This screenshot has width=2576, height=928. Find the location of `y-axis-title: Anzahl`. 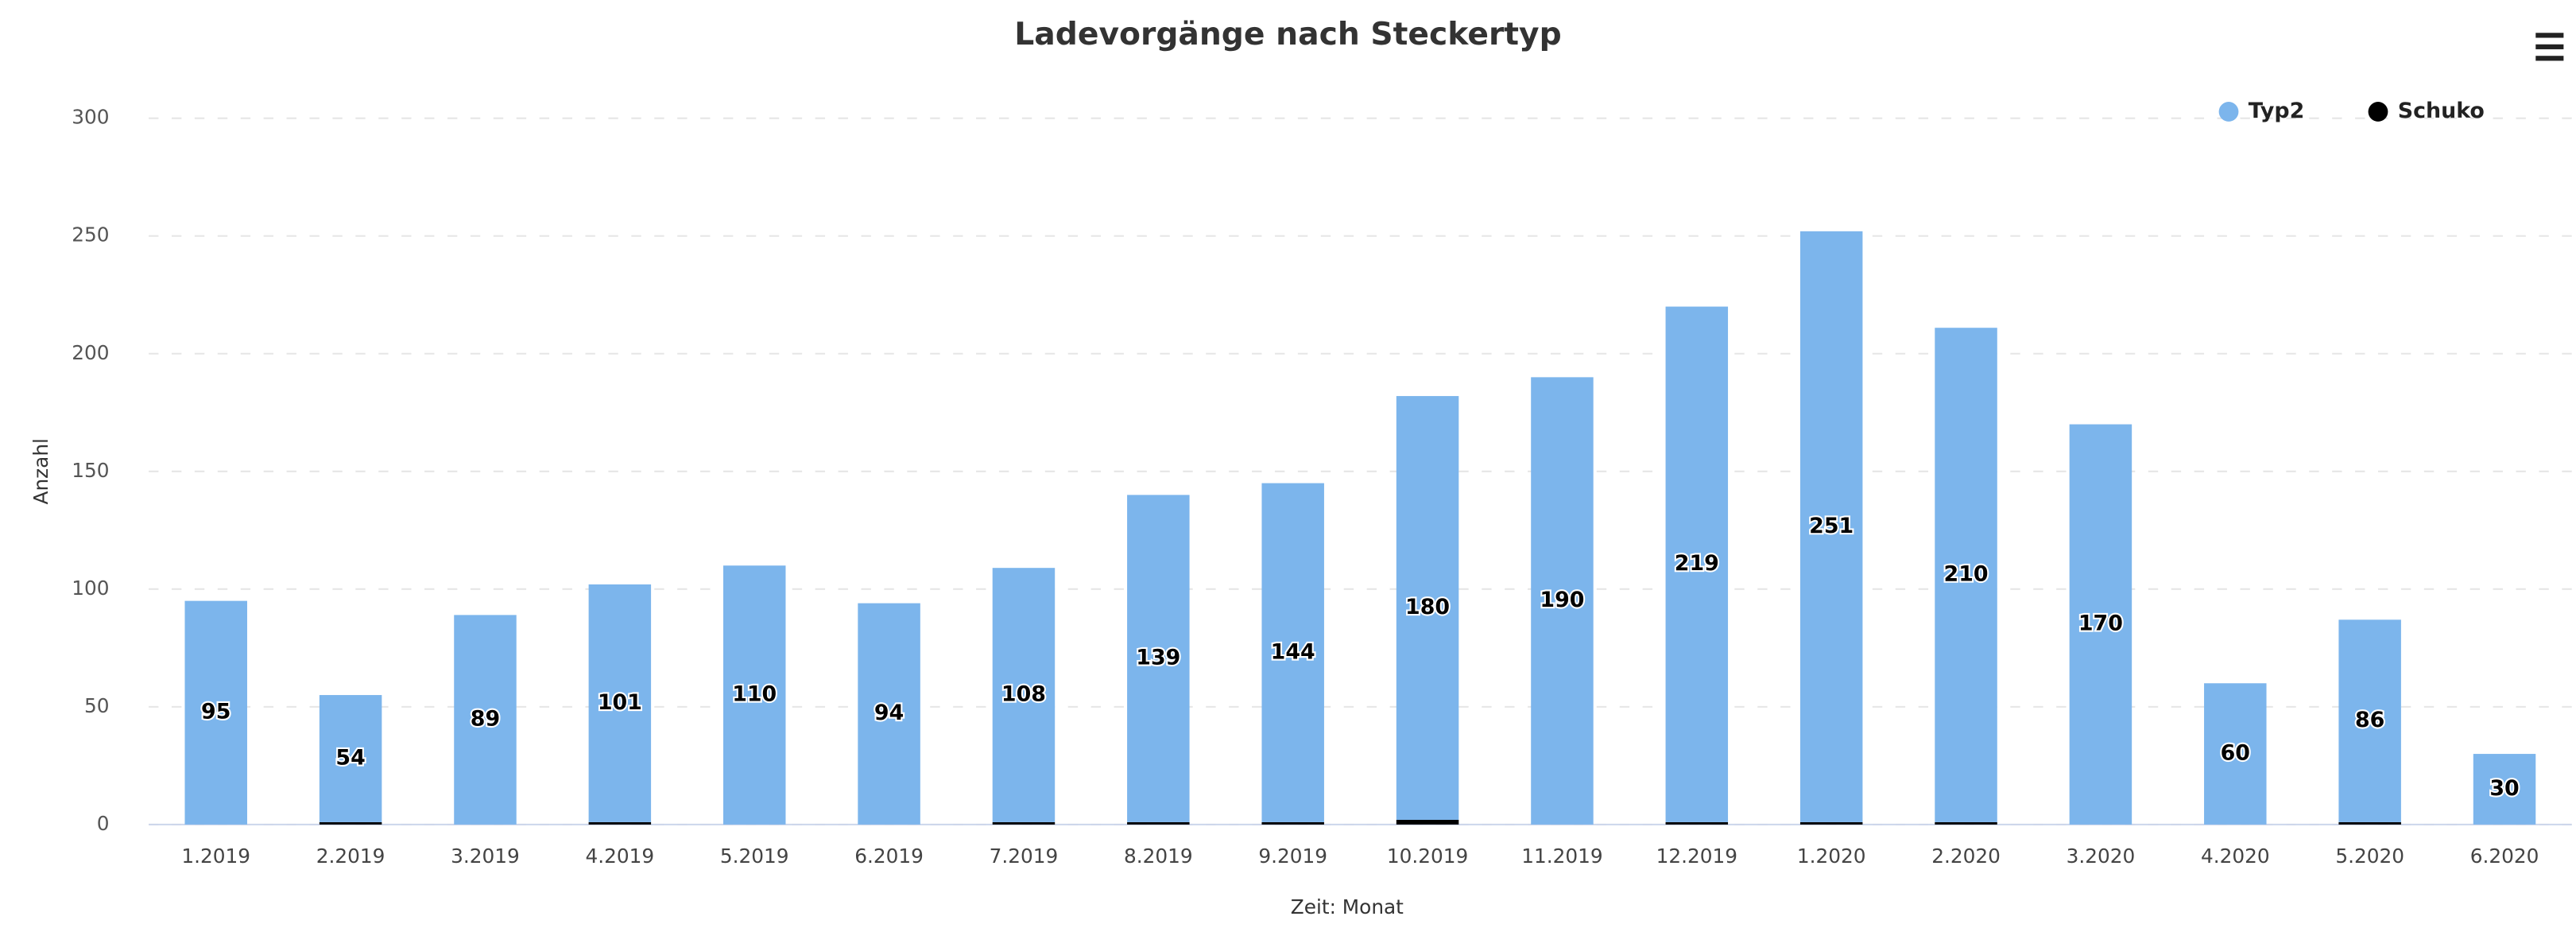

y-axis-title: Anzahl is located at coordinates (40, 471).